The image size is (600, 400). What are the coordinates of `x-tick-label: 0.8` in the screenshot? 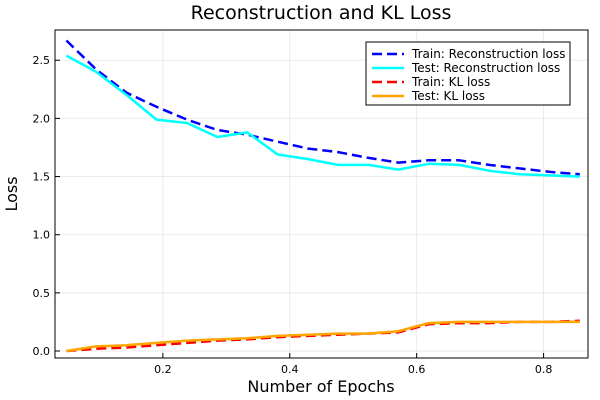 It's located at (544, 369).